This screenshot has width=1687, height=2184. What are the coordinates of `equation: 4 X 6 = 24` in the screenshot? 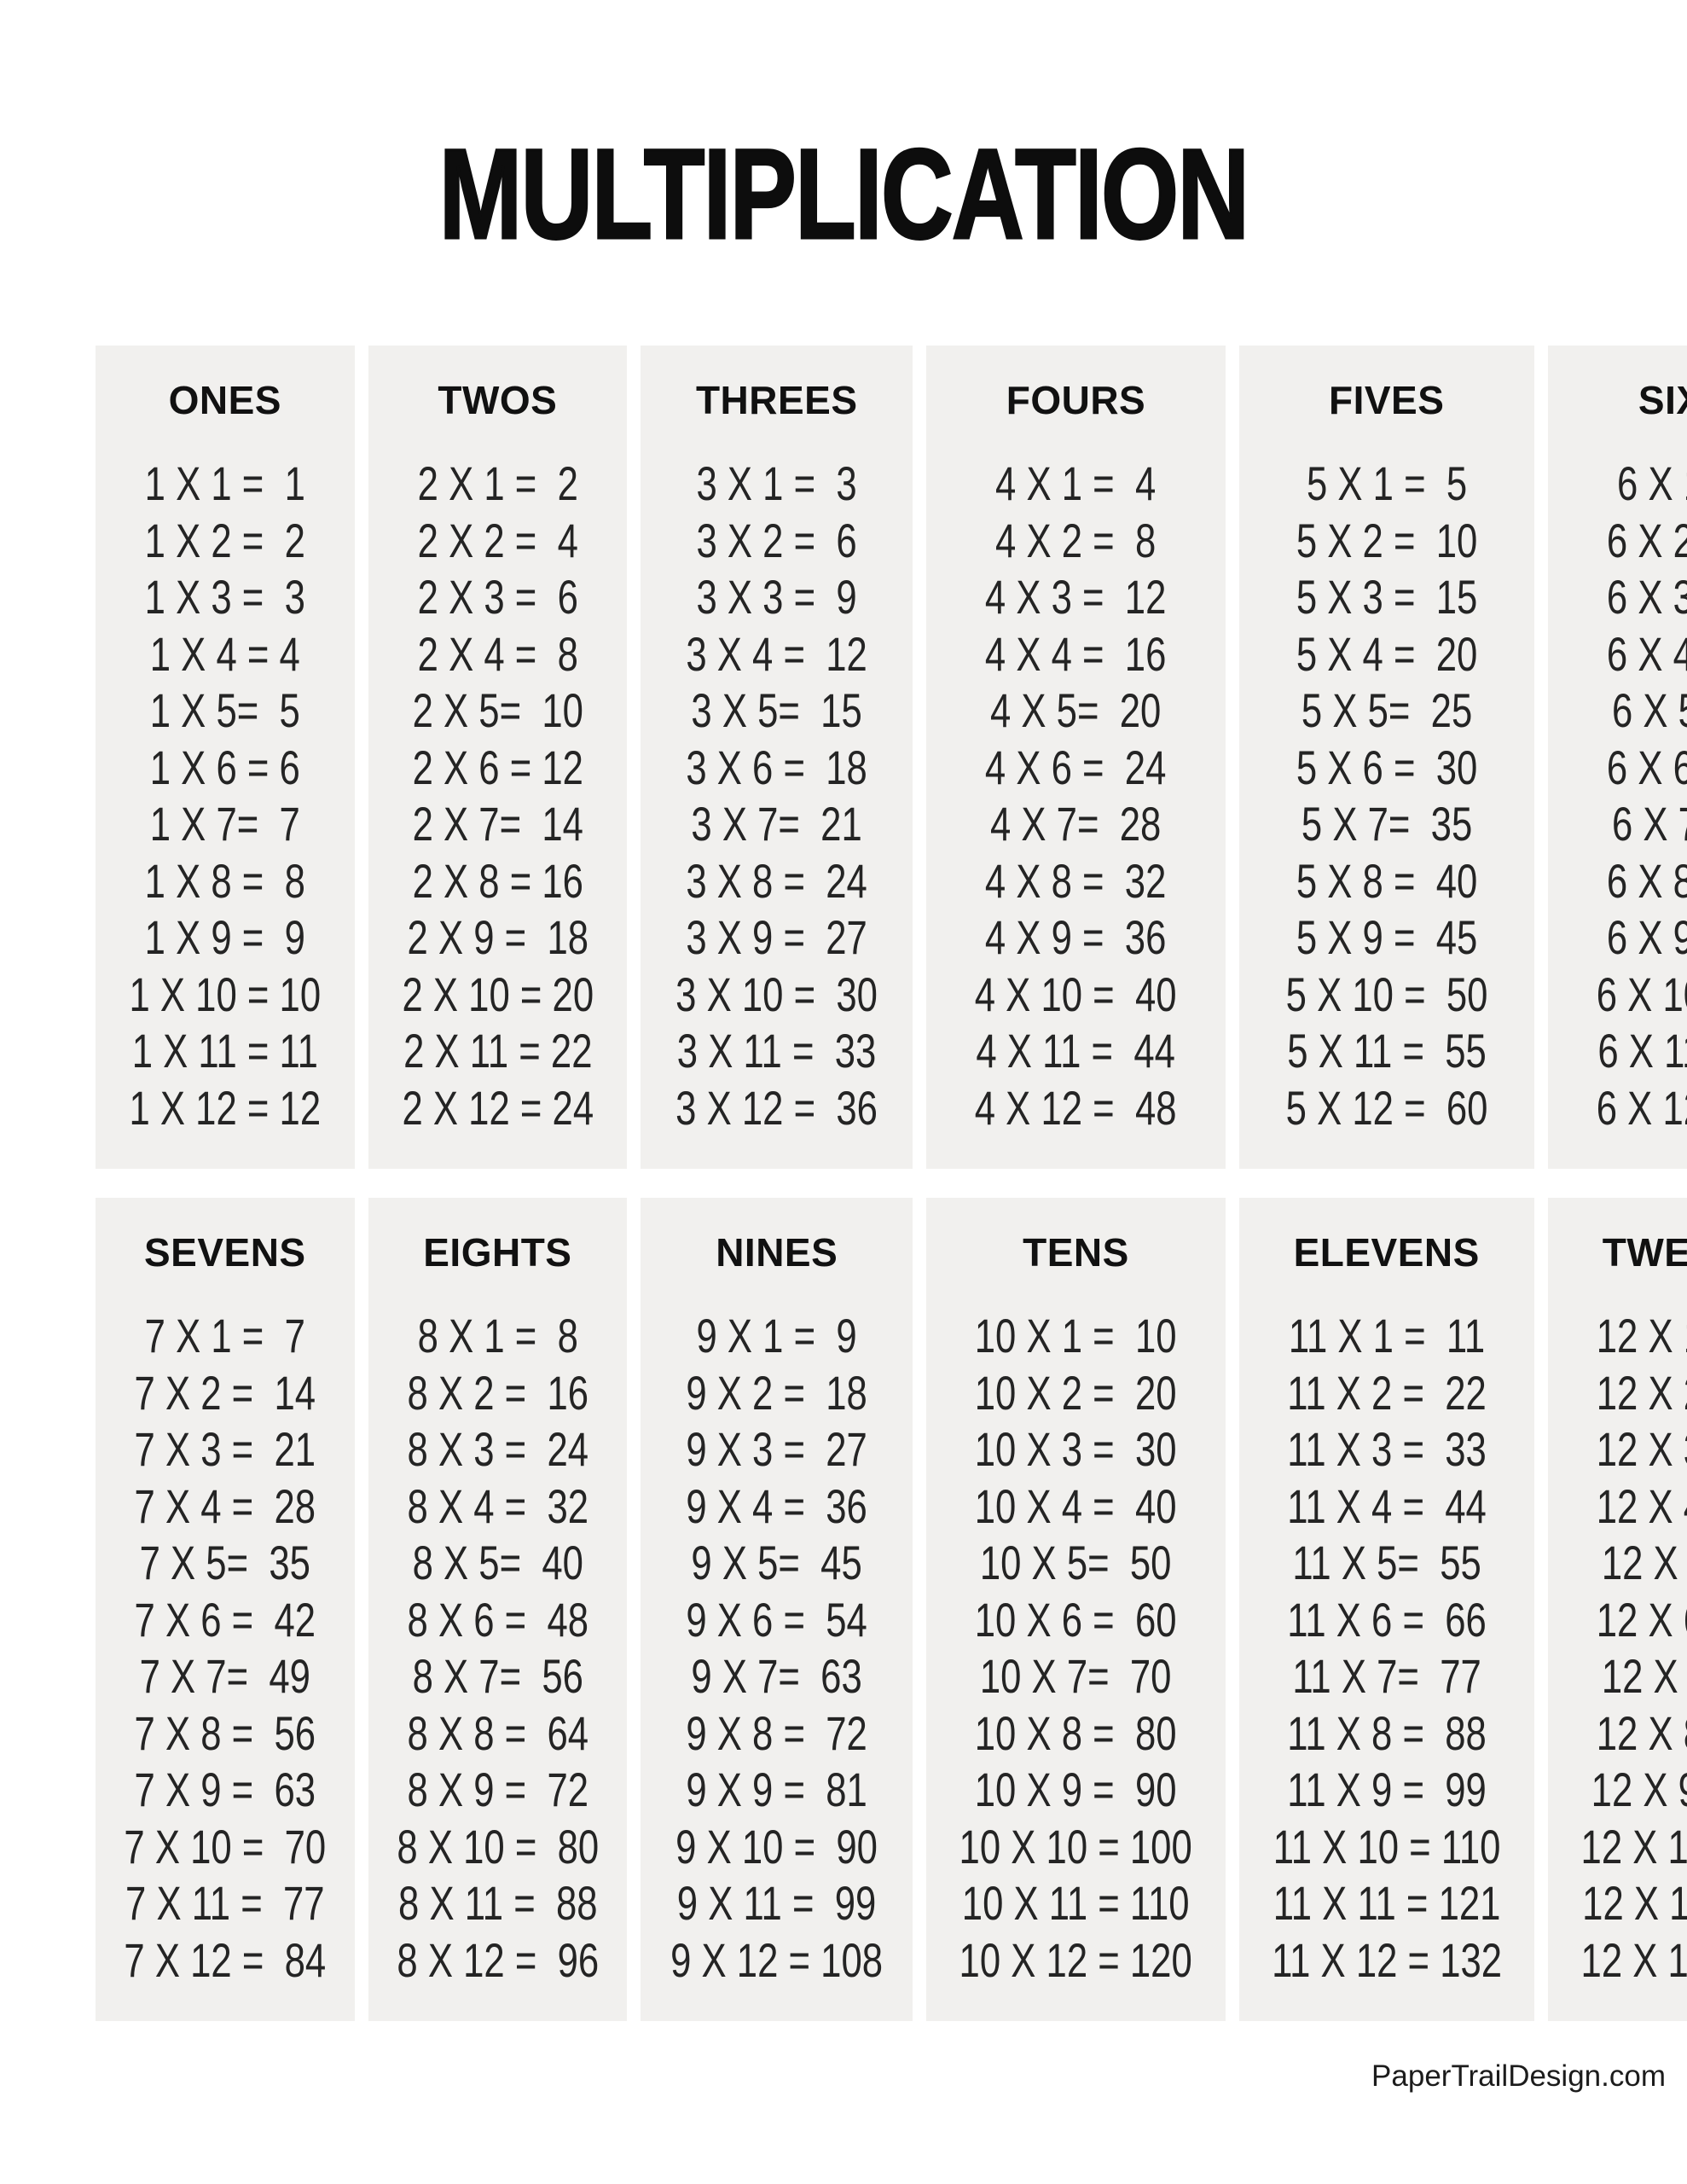 It's located at (1076, 767).